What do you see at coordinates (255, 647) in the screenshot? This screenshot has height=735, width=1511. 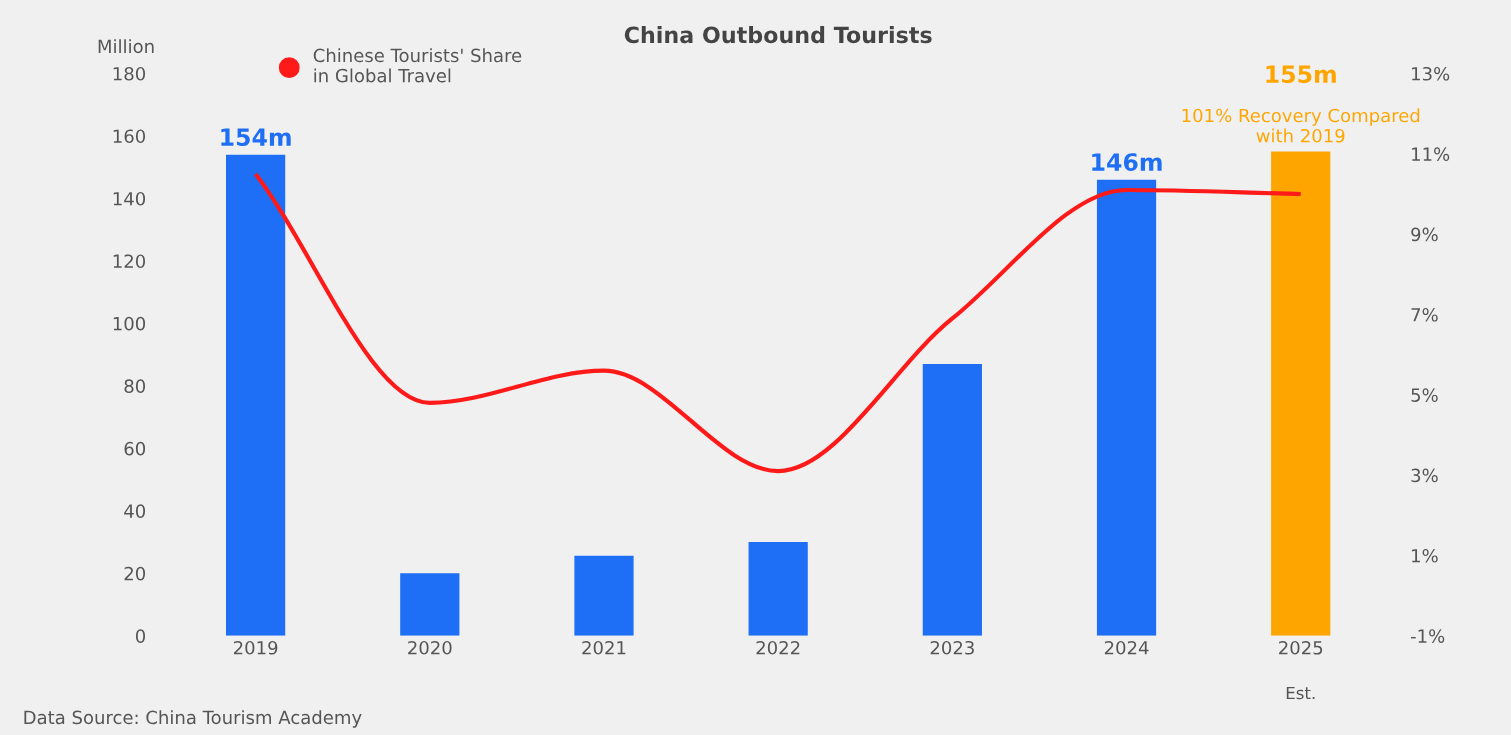 I see `x-tick-label: 2019` at bounding box center [255, 647].